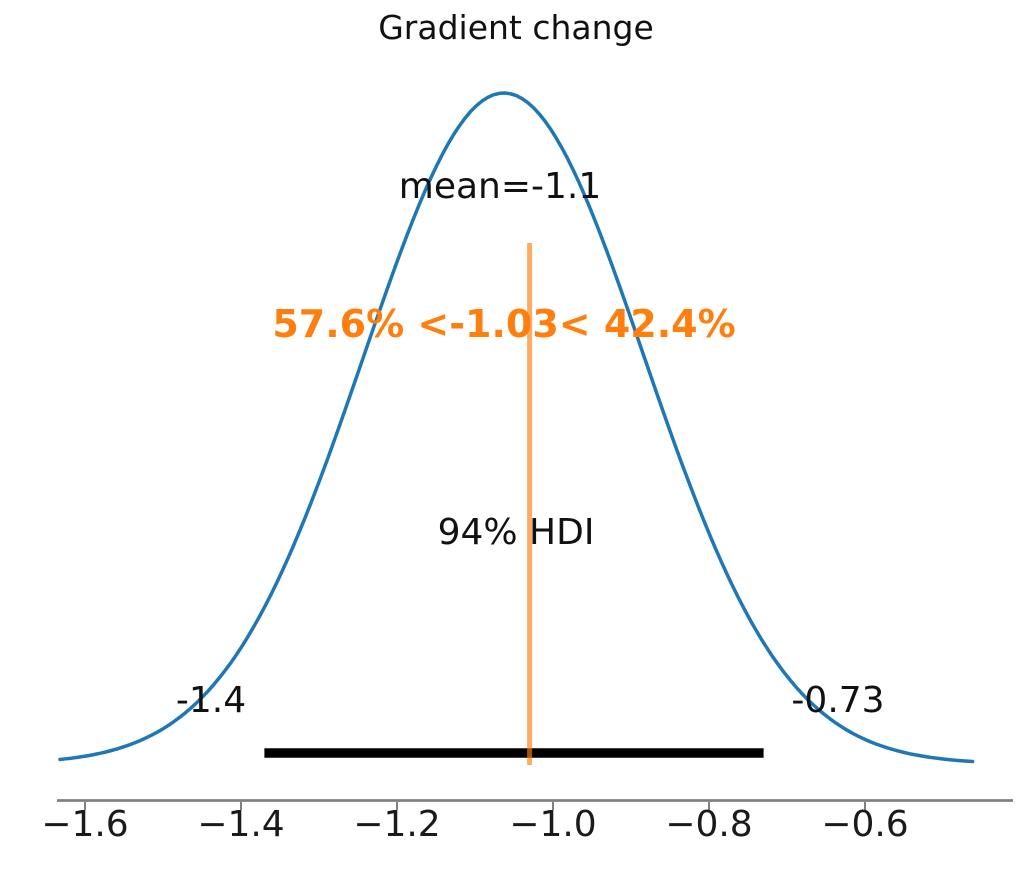 The image size is (1031, 877). What do you see at coordinates (211, 700) in the screenshot?
I see `hdi-lower-annotation: -1.4` at bounding box center [211, 700].